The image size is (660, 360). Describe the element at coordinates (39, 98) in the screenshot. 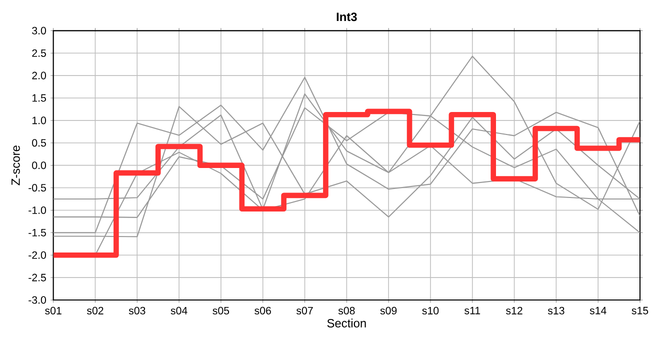

I see `y-tick-label: 1.5` at that location.